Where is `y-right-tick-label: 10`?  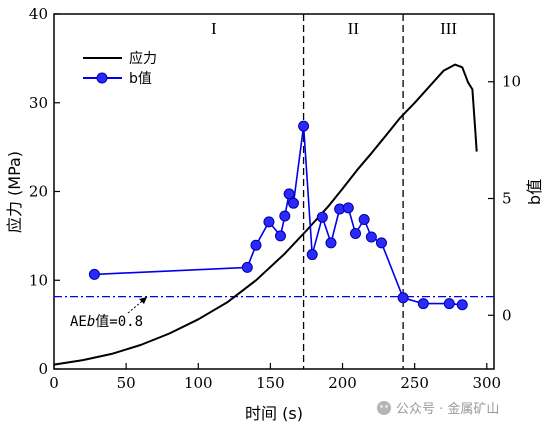
y-right-tick-label: 10 is located at coordinates (511, 82).